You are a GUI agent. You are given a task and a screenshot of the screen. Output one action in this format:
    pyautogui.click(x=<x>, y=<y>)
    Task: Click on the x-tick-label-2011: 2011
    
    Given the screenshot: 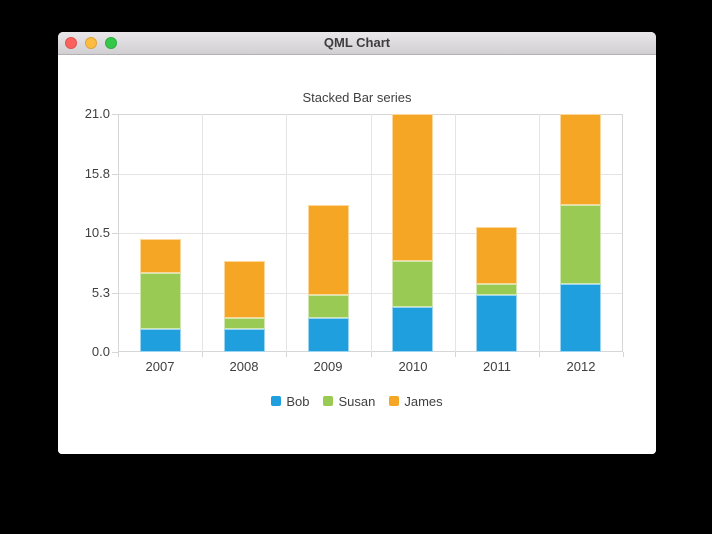 What is the action you would take?
    pyautogui.click(x=497, y=366)
    